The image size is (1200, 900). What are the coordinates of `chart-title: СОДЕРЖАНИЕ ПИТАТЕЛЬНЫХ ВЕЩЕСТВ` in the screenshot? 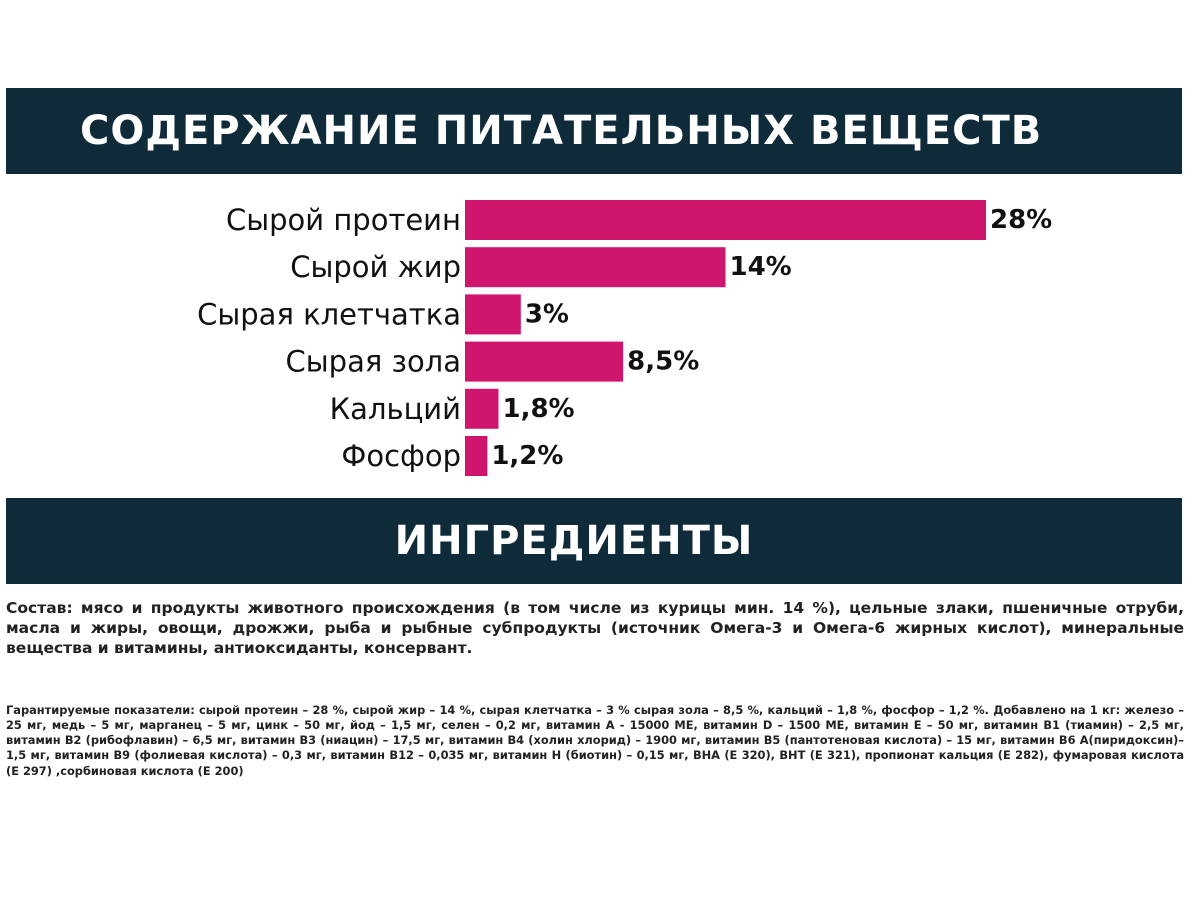 It's located at (561, 131).